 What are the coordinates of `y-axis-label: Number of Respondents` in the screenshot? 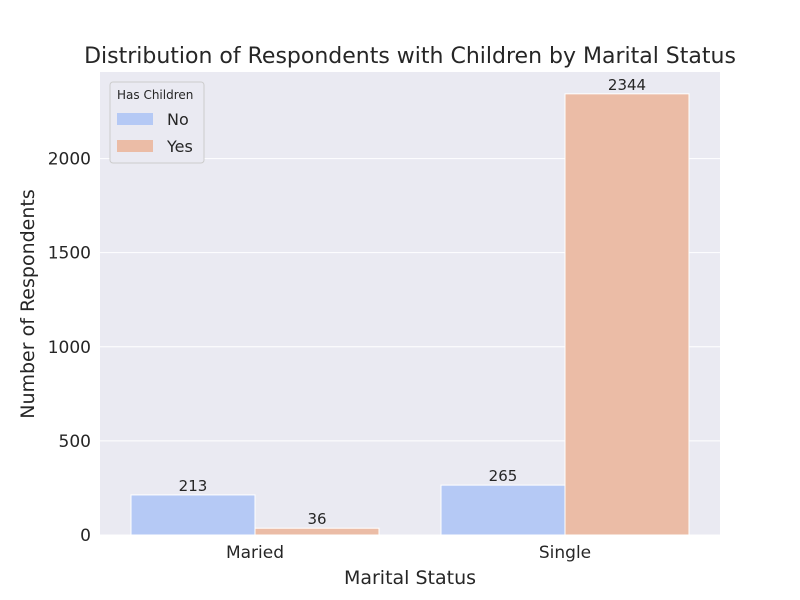 It's located at (28, 304).